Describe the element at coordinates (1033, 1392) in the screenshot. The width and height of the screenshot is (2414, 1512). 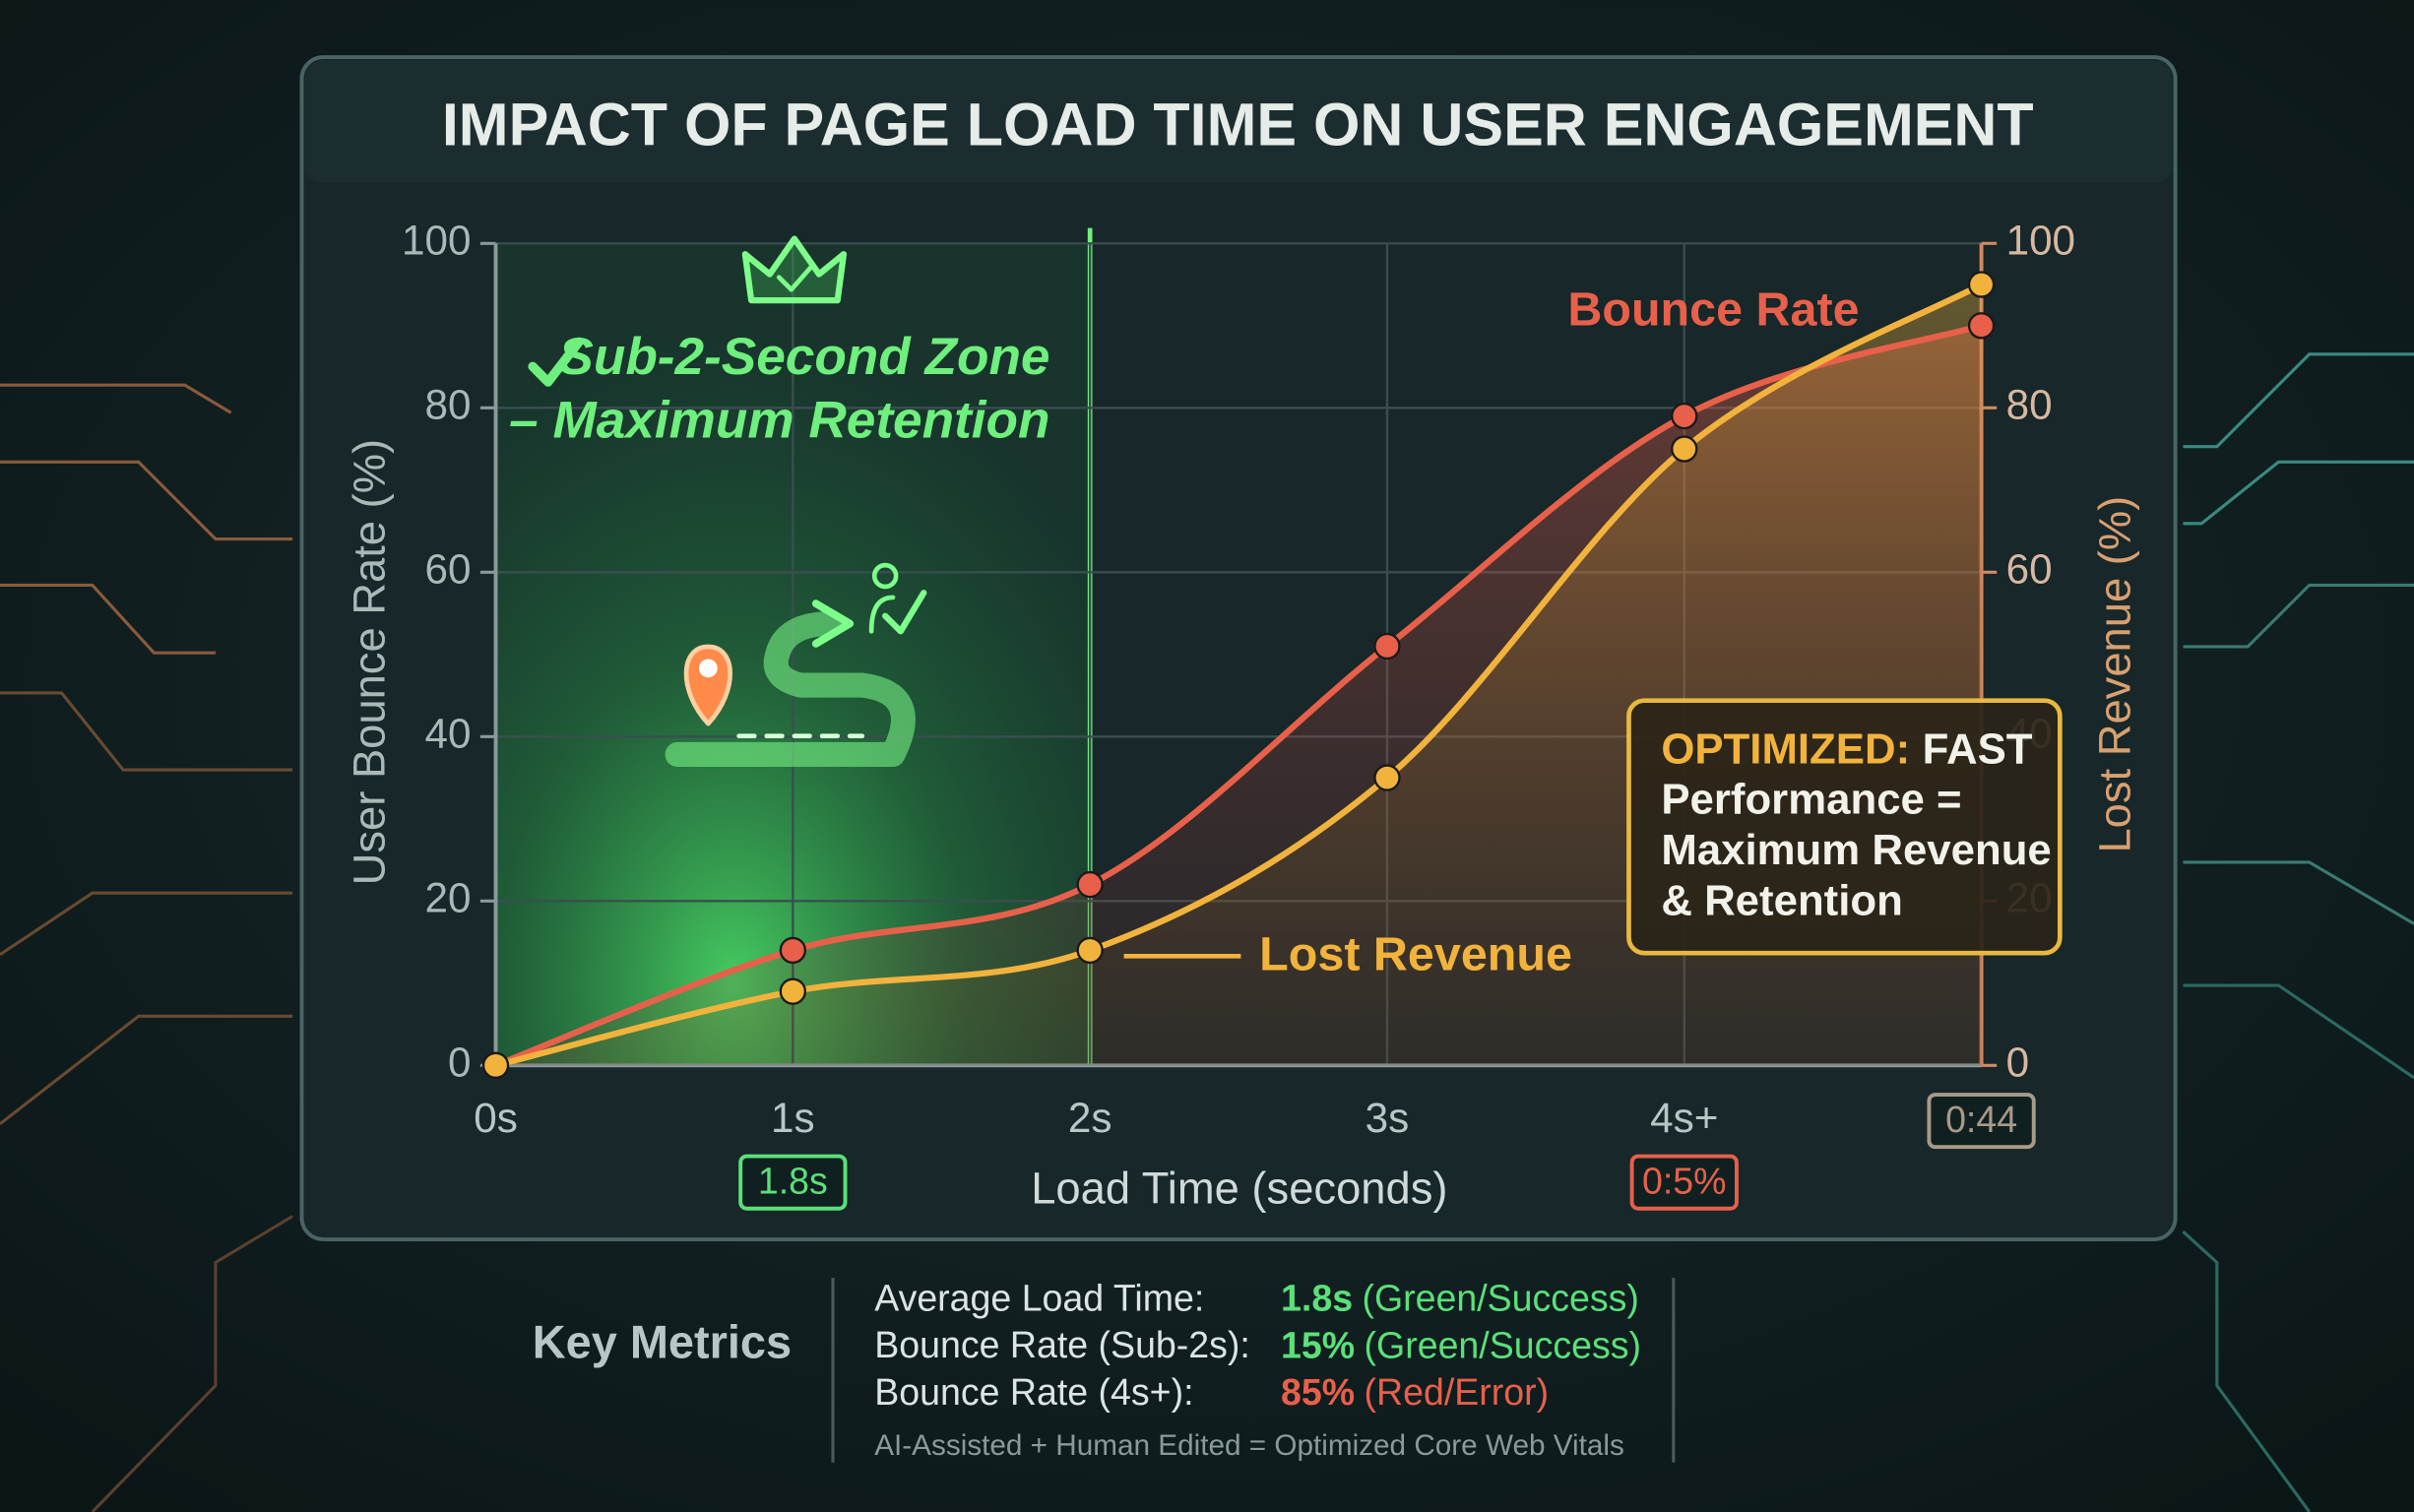
I see `metric-label: Bounce Rate (4s+):` at that location.